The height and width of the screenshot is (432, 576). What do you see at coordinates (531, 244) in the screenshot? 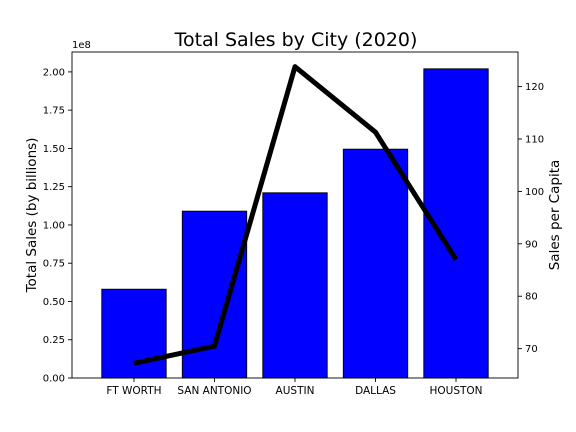
I see `y-right-tick-label: 90` at bounding box center [531, 244].